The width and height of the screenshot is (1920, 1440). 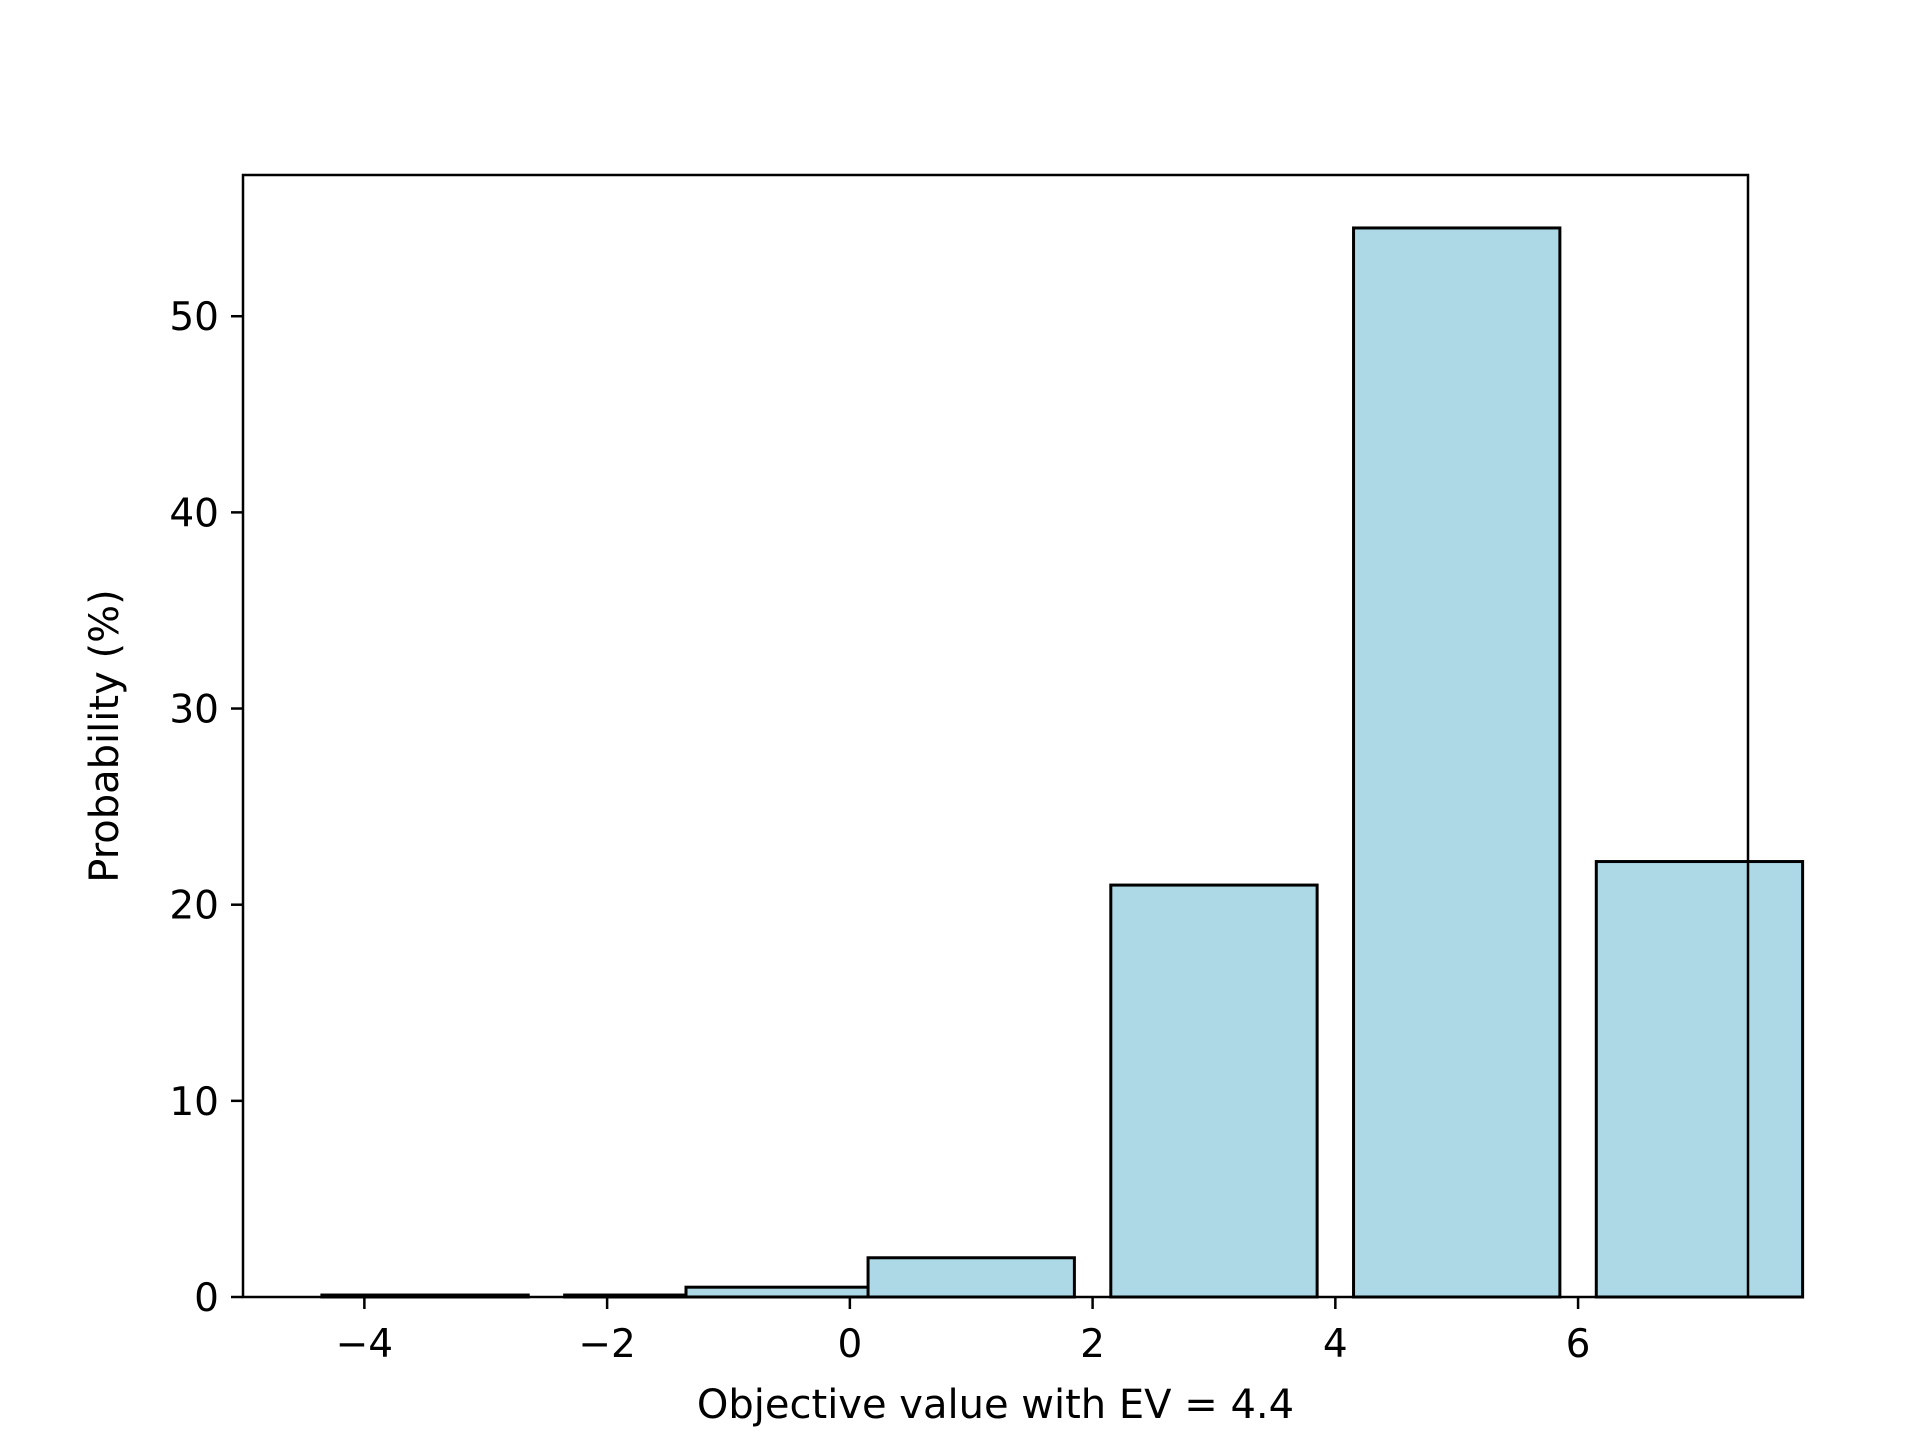 What do you see at coordinates (194, 710) in the screenshot?
I see `y-tick-label: 30` at bounding box center [194, 710].